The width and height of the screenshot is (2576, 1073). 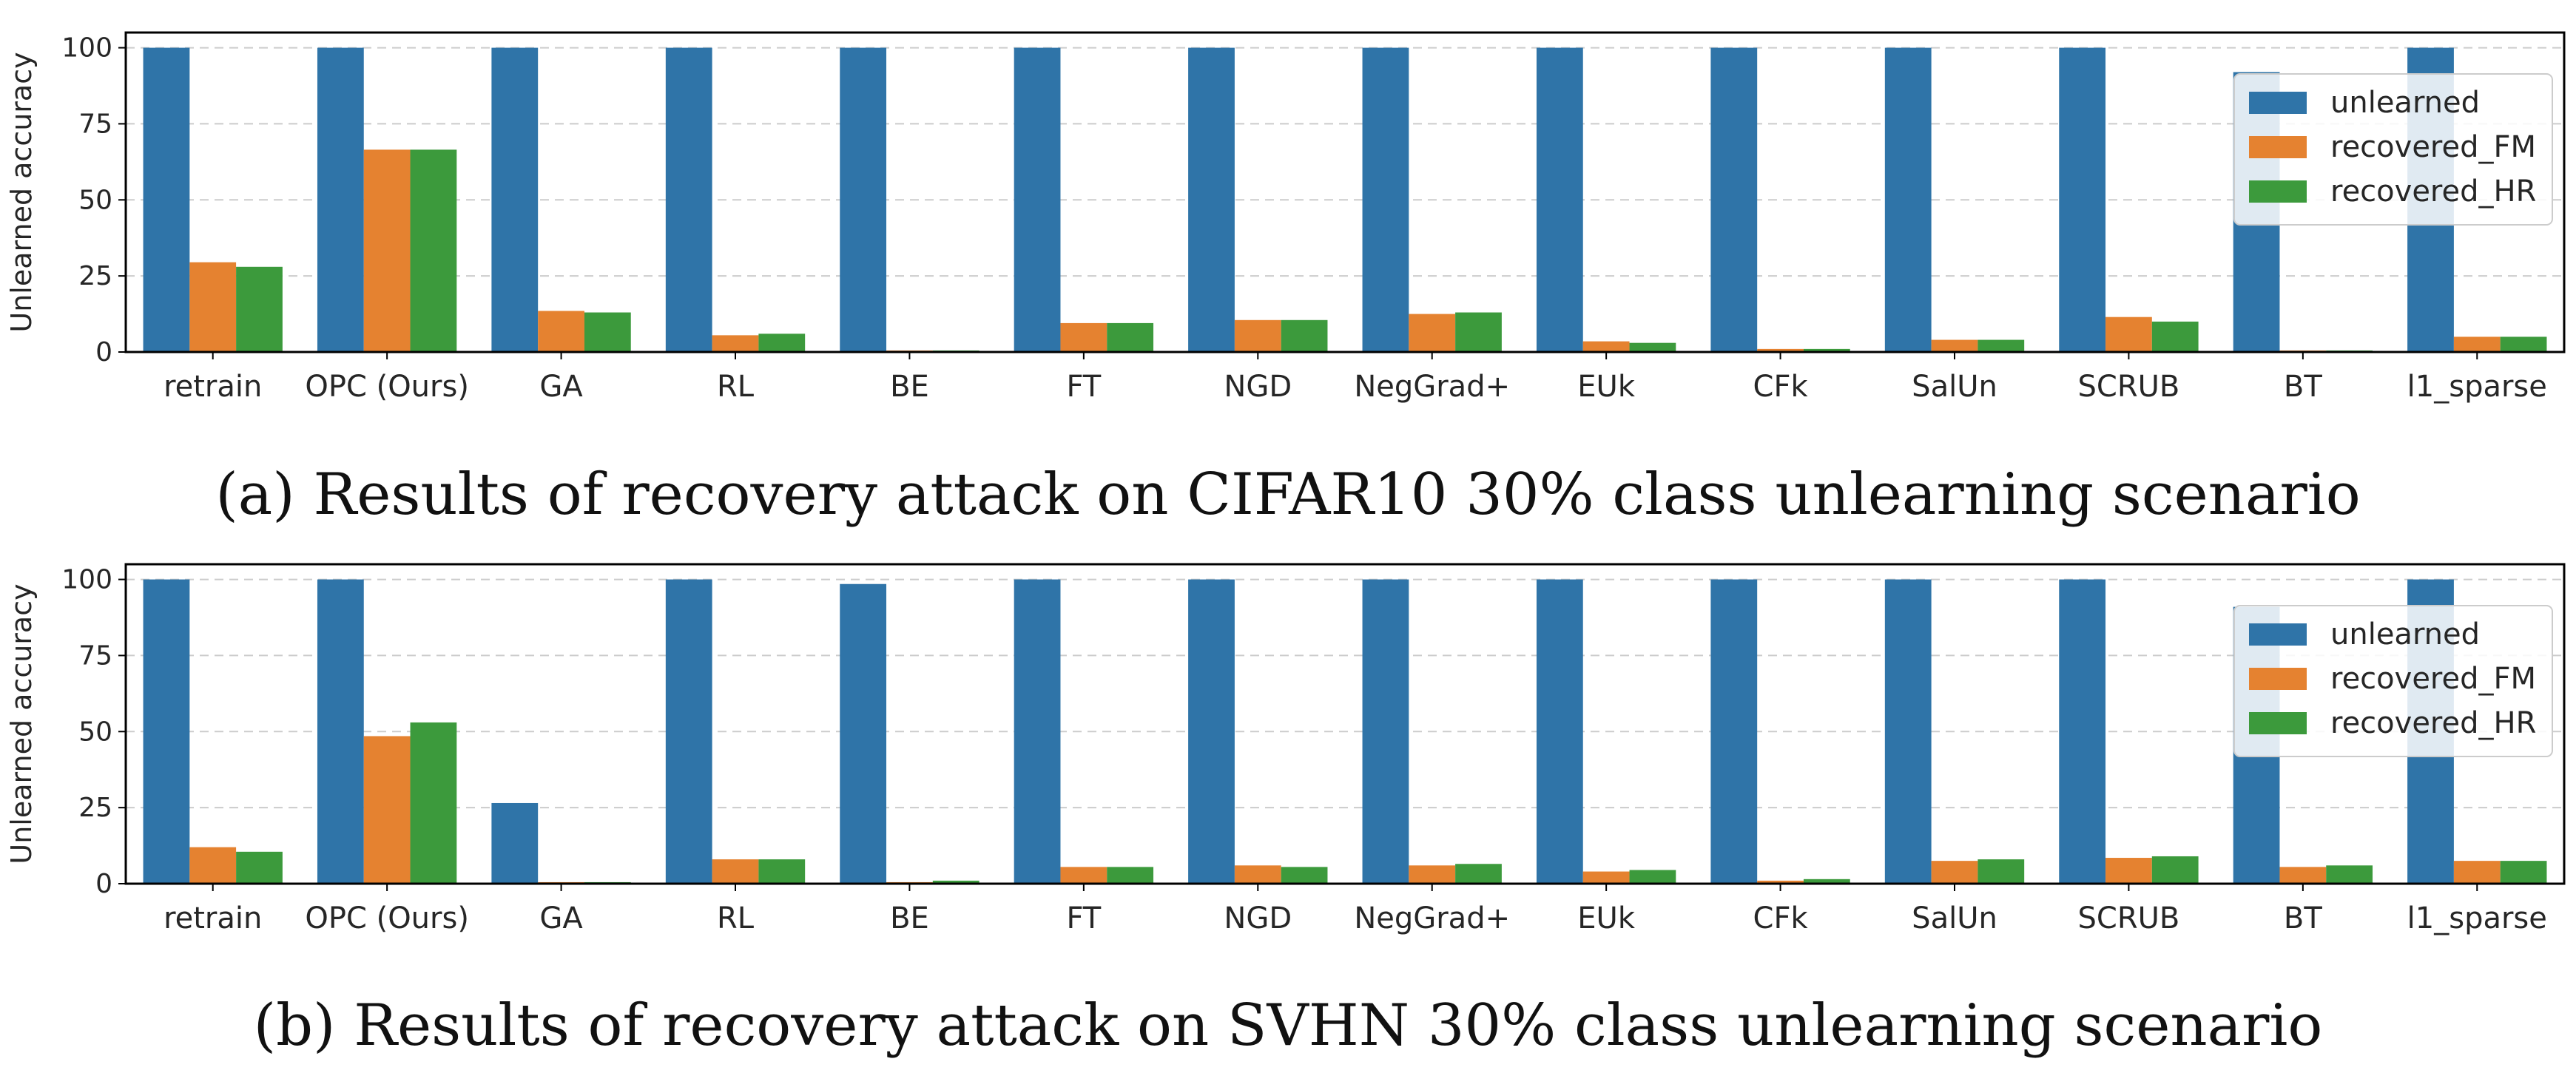 What do you see at coordinates (21, 192) in the screenshot?
I see `y-axis-label: Unlearned accuracy` at bounding box center [21, 192].